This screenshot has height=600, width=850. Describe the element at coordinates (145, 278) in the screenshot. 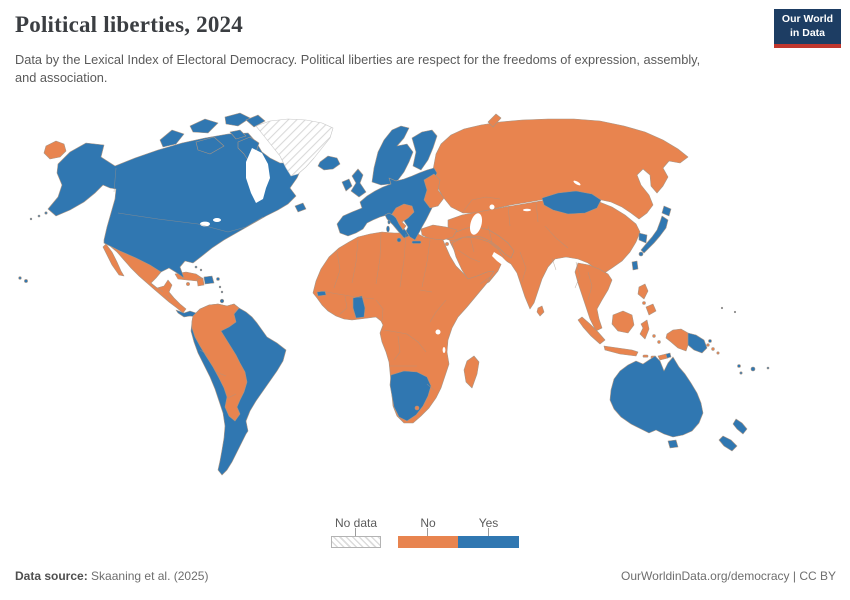

I see `region-mexico` at that location.